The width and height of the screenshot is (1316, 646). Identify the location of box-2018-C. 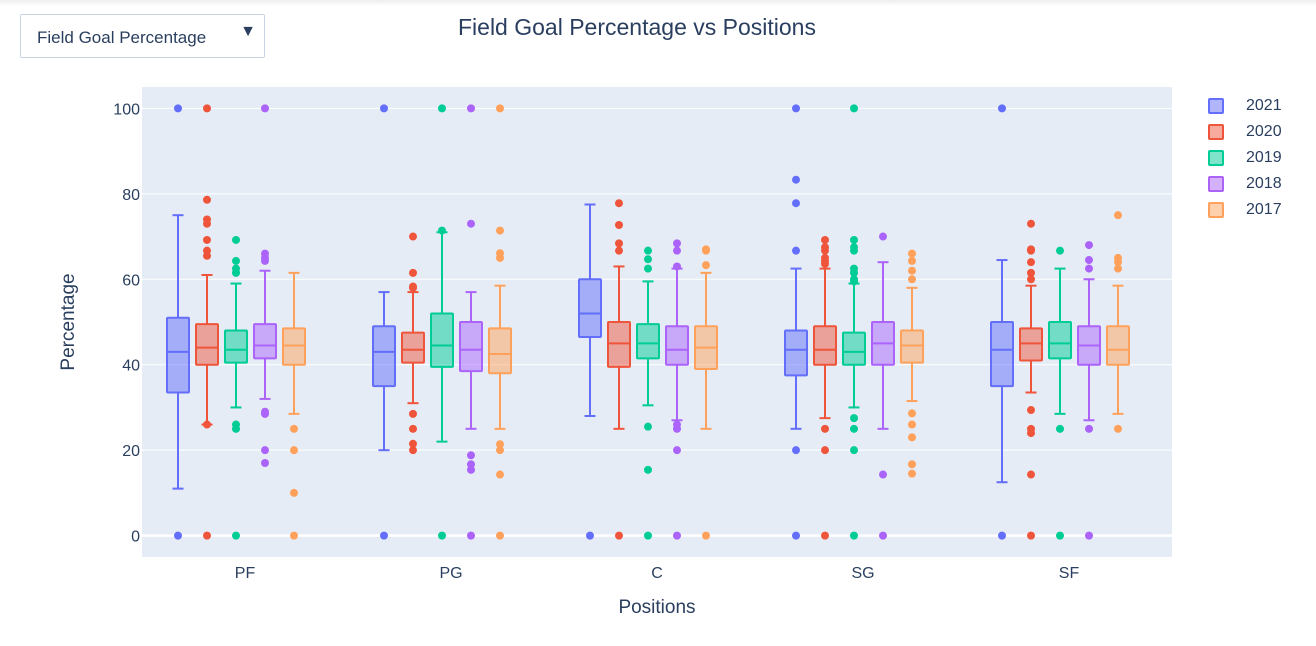
(677, 389).